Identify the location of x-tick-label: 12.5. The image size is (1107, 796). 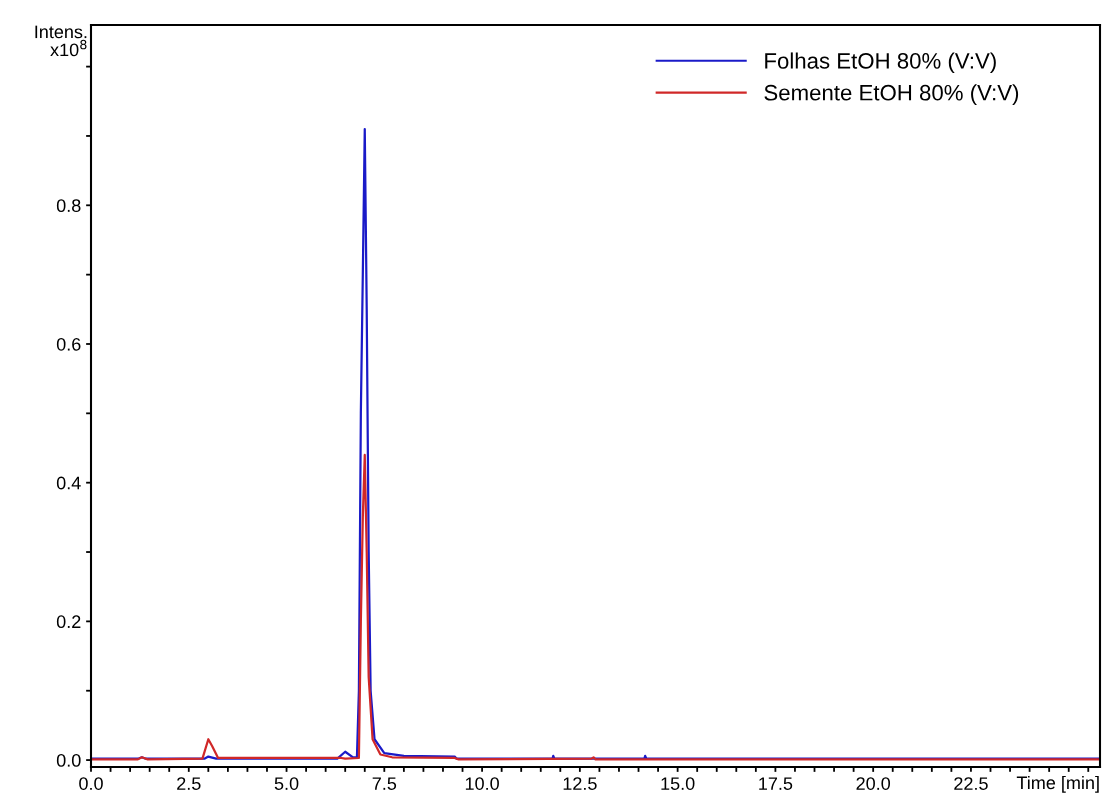
(580, 783).